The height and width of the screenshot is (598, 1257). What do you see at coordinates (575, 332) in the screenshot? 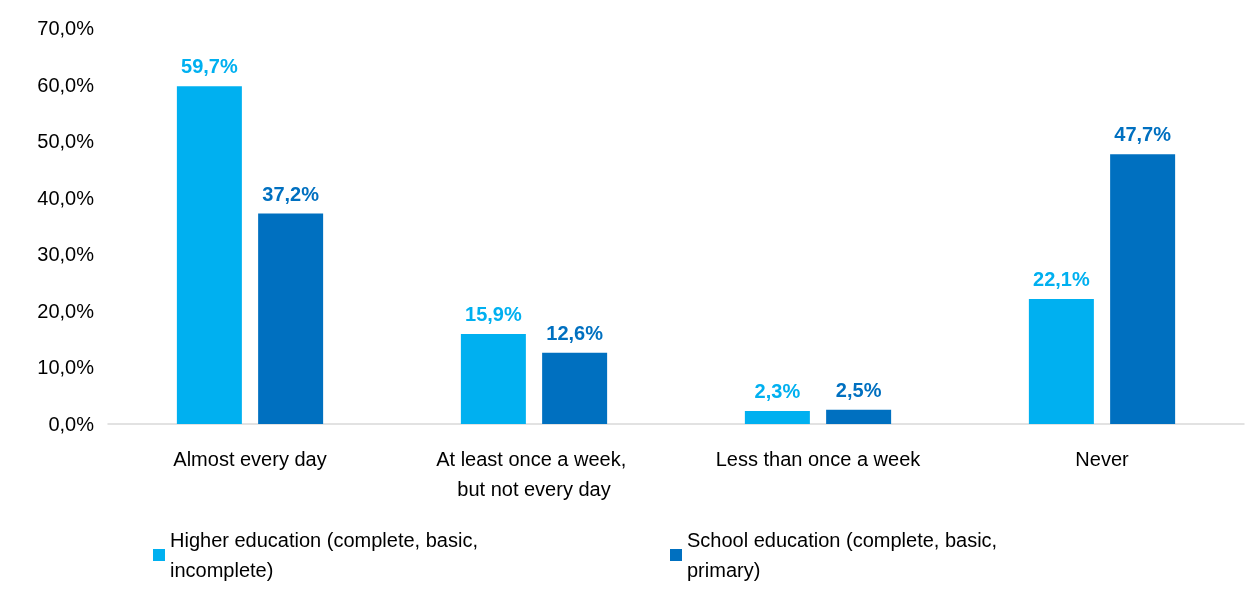
I see `data-label: 12,6%` at bounding box center [575, 332].